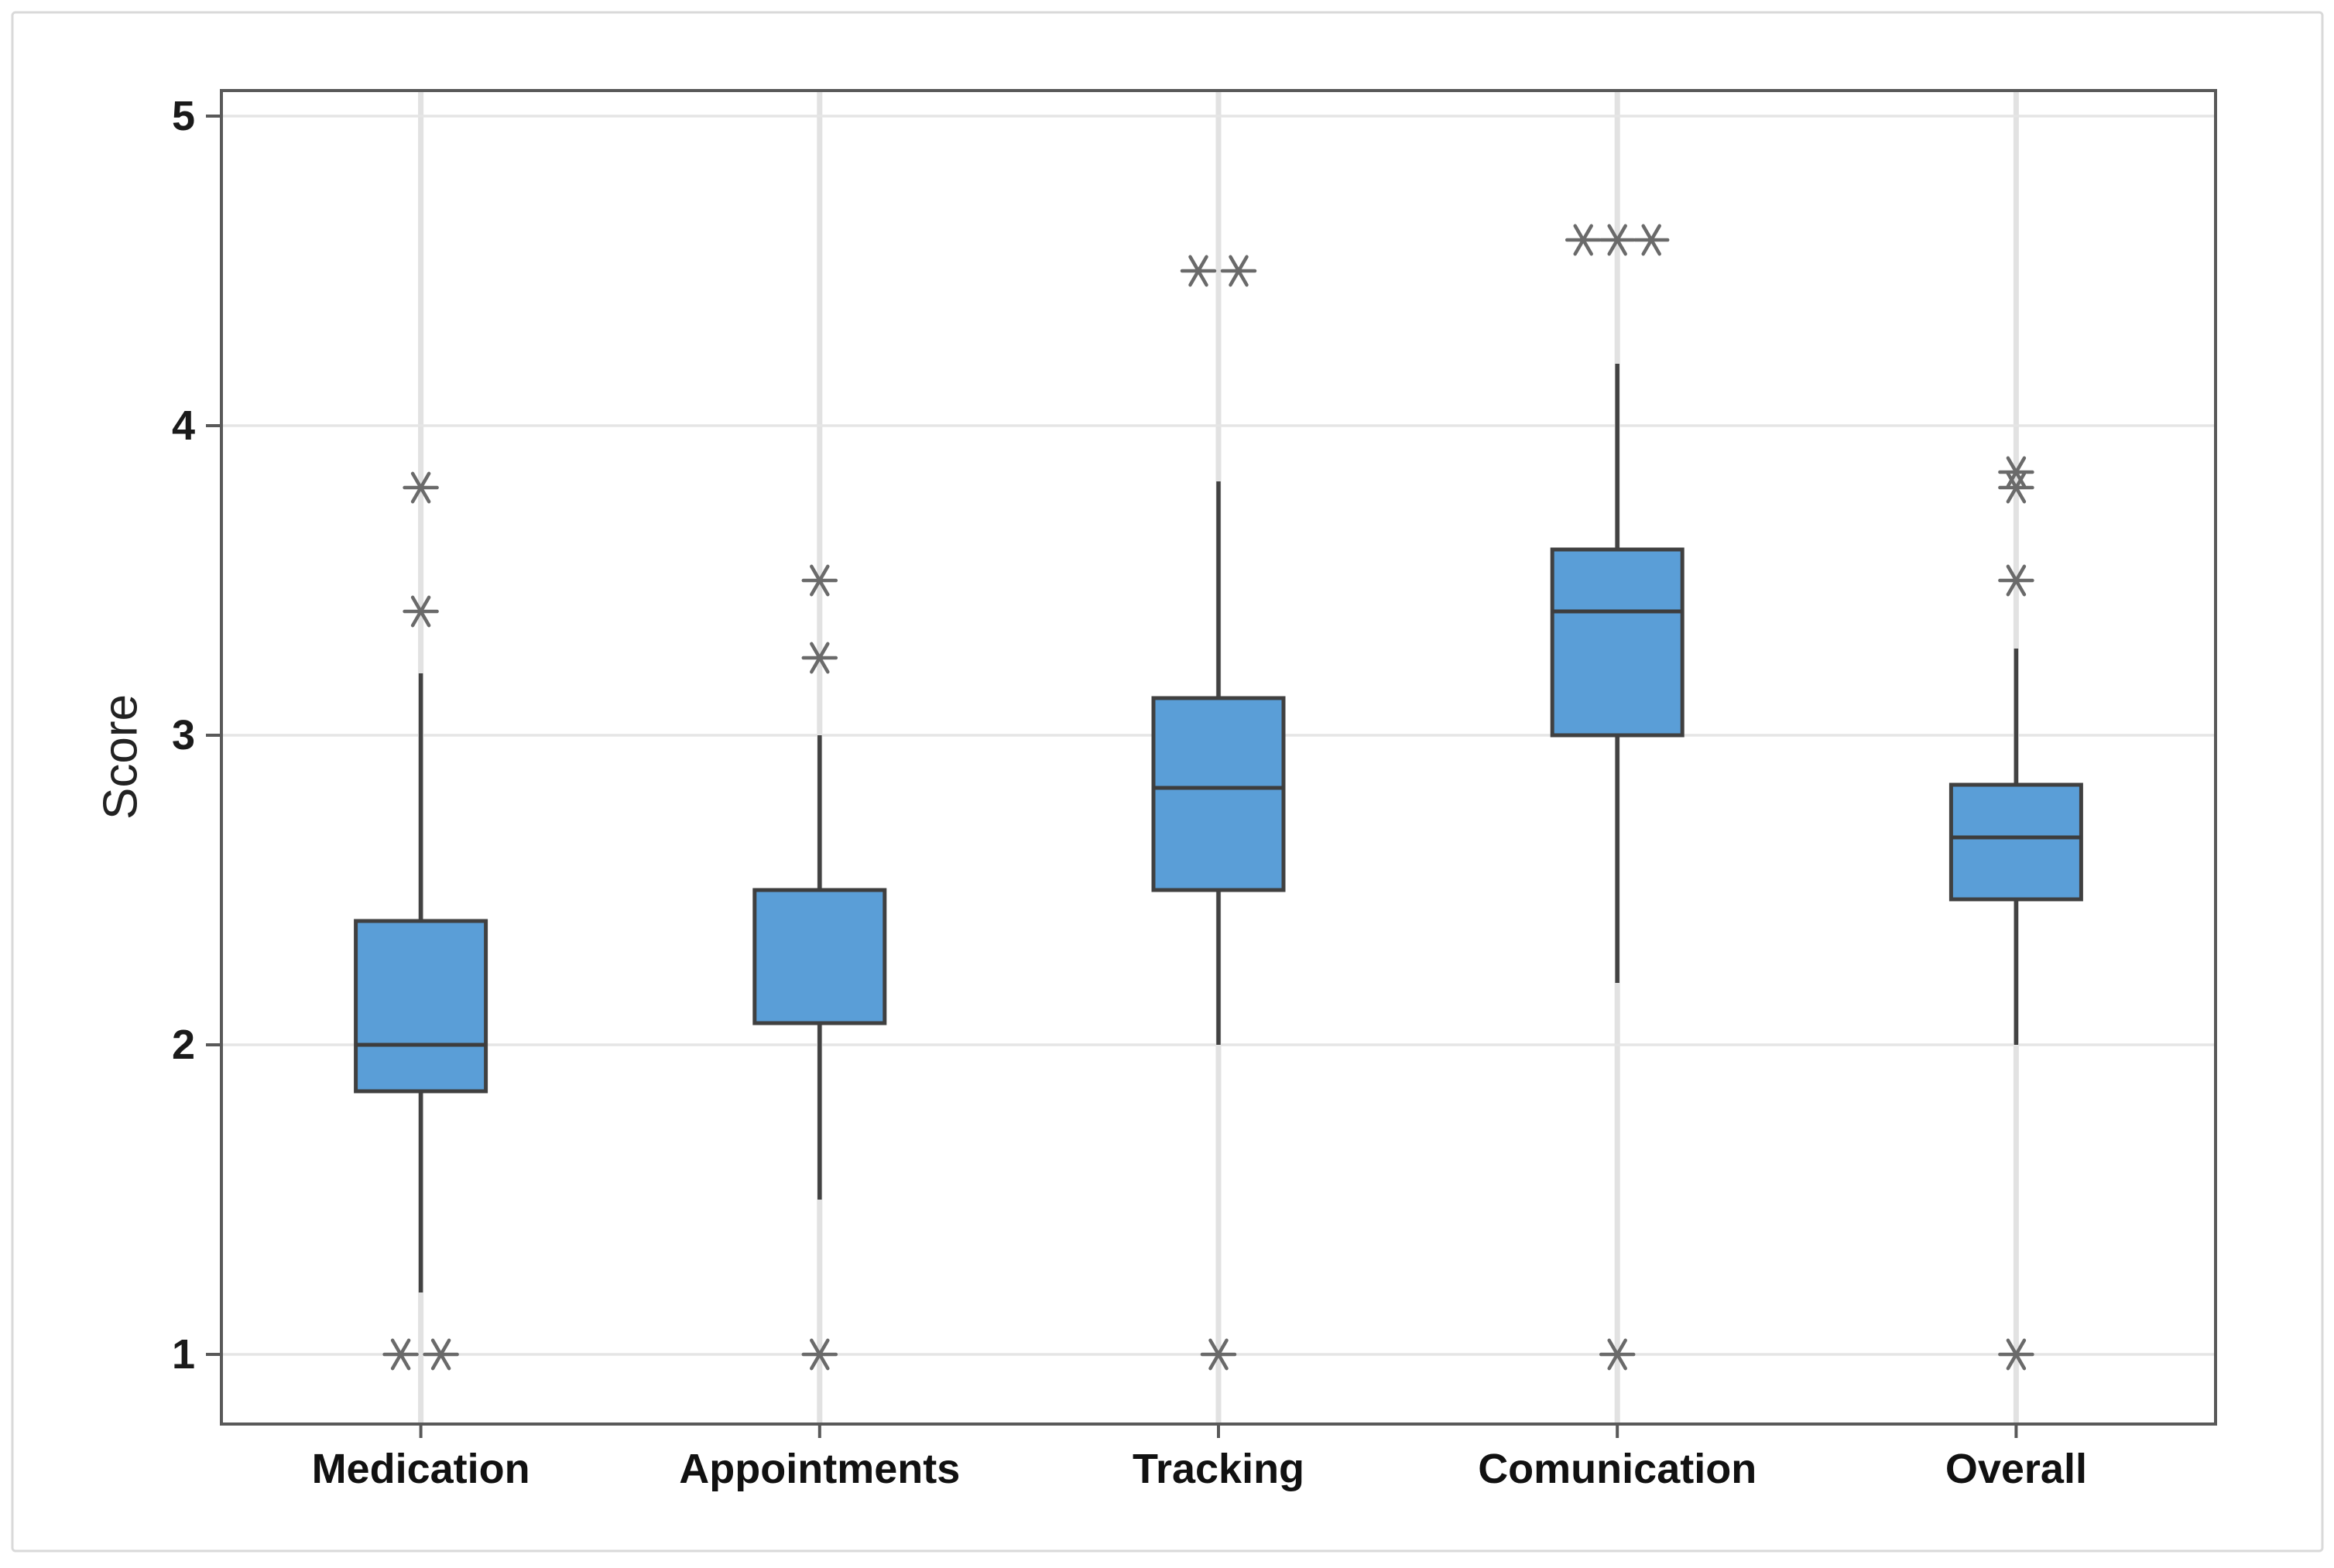 This screenshot has height=1568, width=2334. Describe the element at coordinates (183, 426) in the screenshot. I see `y-tick-label-4: 4` at that location.